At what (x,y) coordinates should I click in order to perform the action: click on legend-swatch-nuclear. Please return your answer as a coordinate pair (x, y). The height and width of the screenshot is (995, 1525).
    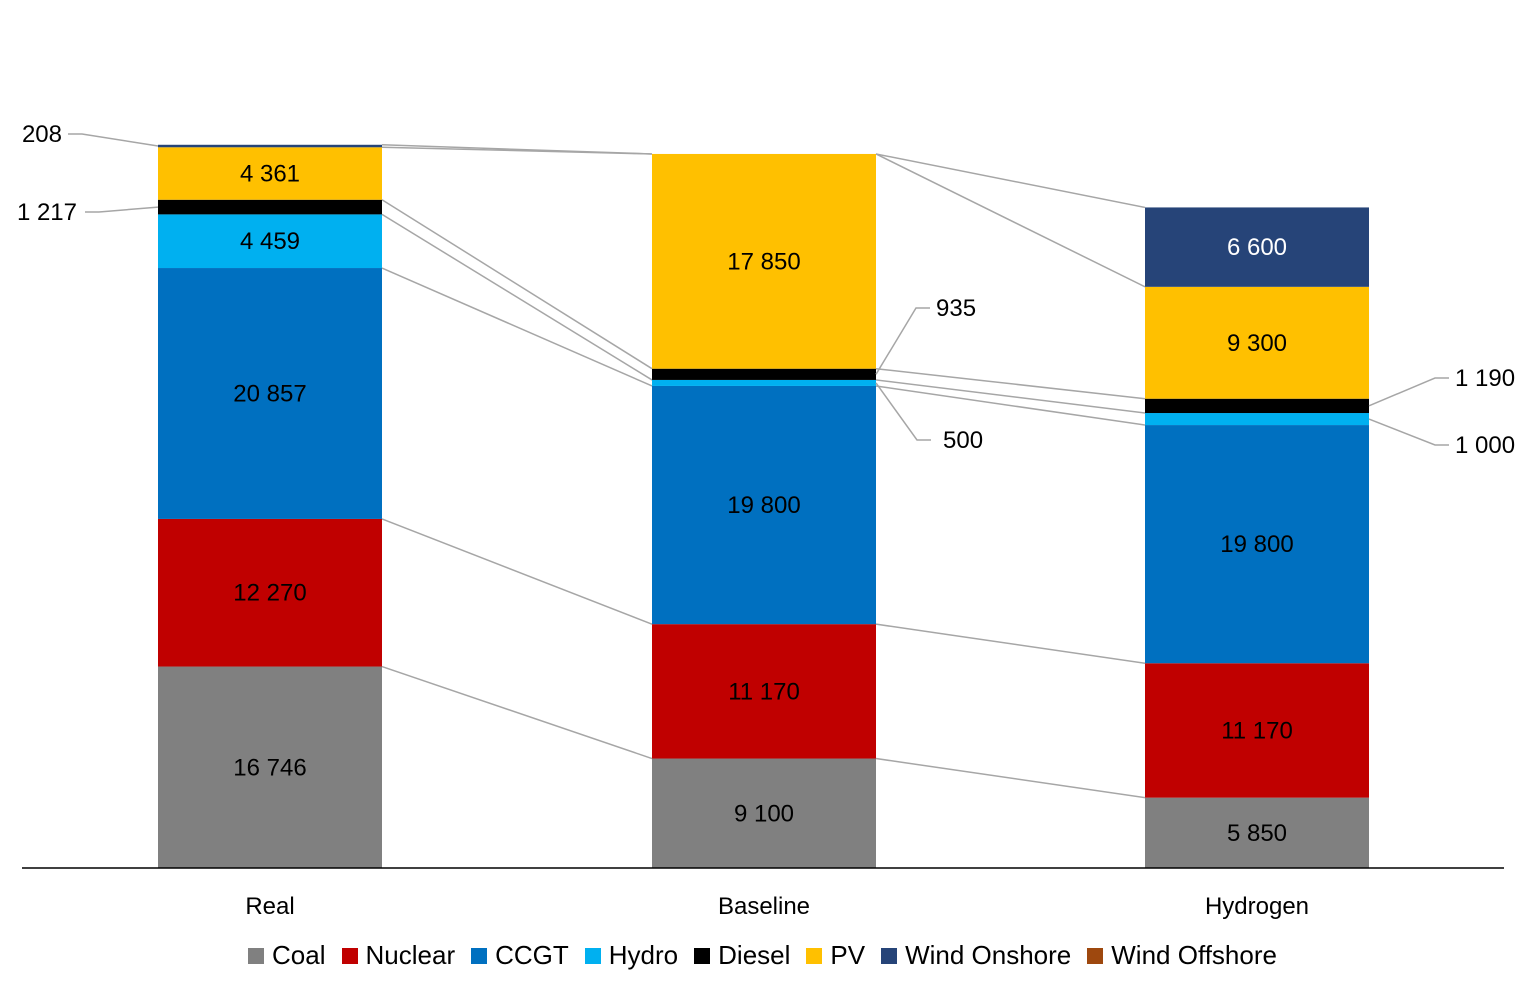
    Looking at the image, I should click on (349, 955).